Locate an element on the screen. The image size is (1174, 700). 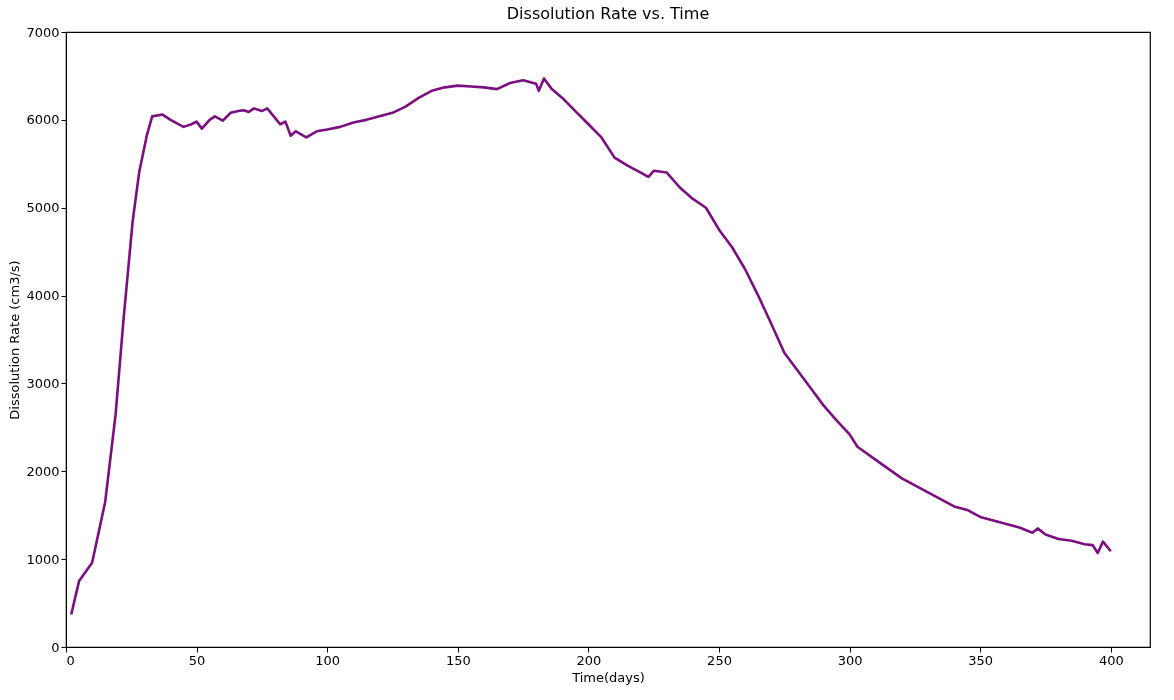
x-tick-label: 200 is located at coordinates (589, 660).